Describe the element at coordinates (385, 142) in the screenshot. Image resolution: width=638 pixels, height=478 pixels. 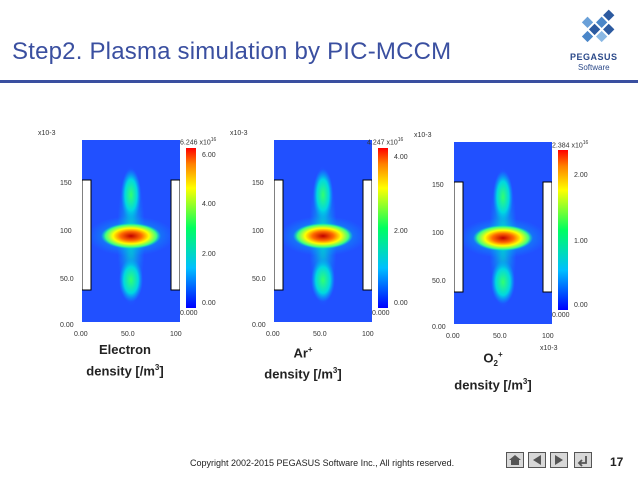
I see `colorbar-max: 4.247 x10¹⁶` at that location.